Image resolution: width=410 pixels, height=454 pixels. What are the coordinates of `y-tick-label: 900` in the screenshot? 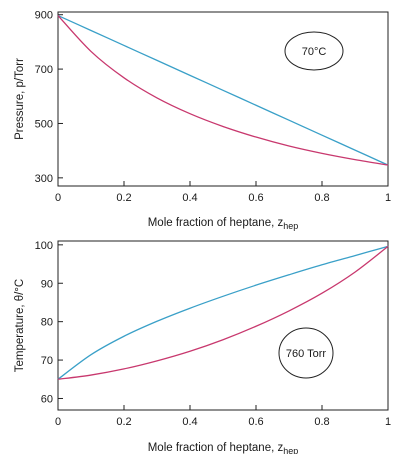 It's located at (44, 16).